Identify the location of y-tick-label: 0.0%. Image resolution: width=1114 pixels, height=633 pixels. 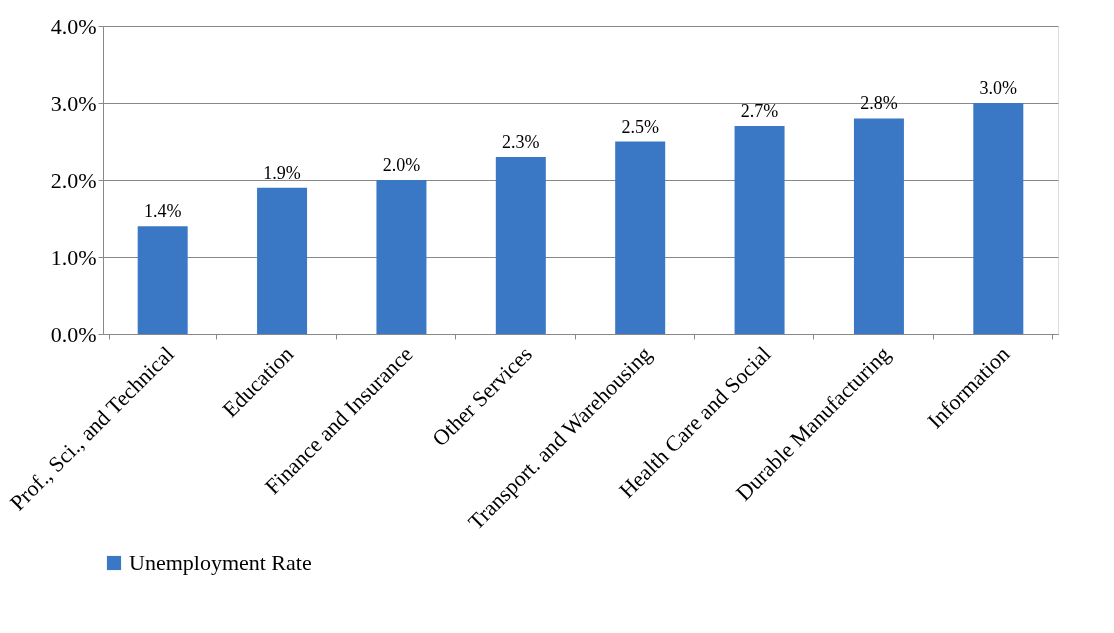
(73, 334).